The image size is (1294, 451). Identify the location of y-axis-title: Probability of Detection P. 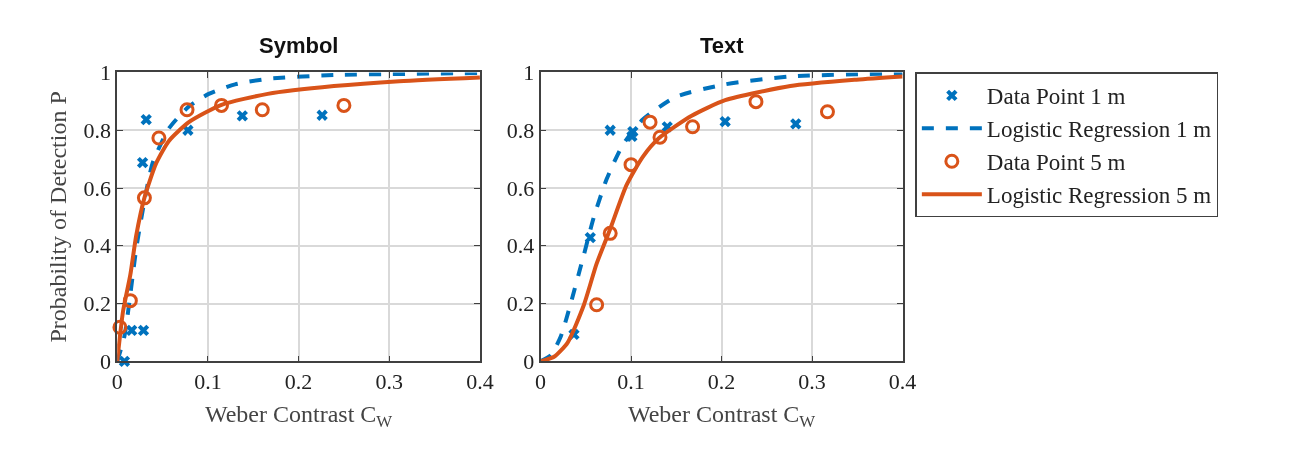
(58, 217).